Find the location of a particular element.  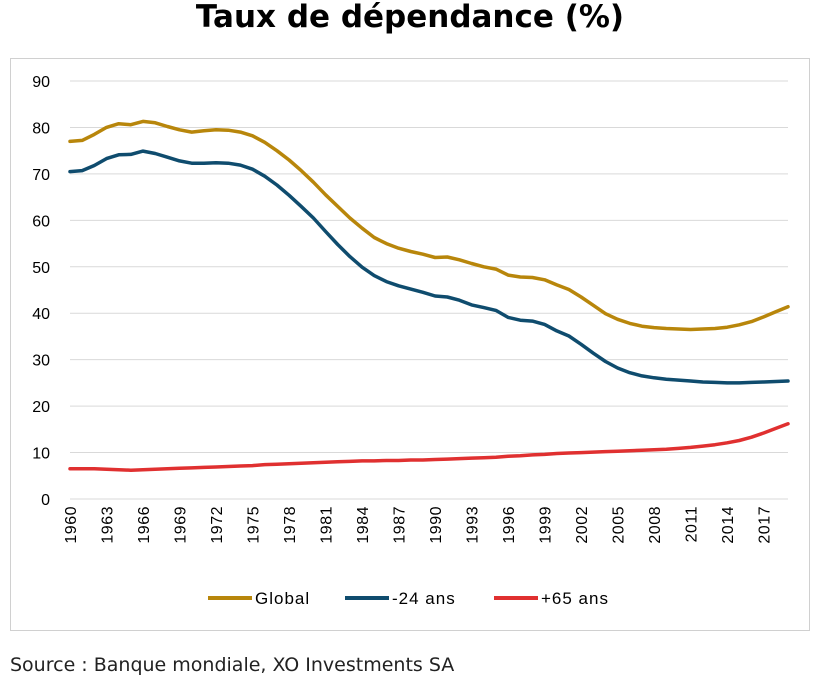

x-tick-label: 1969 is located at coordinates (181, 525).